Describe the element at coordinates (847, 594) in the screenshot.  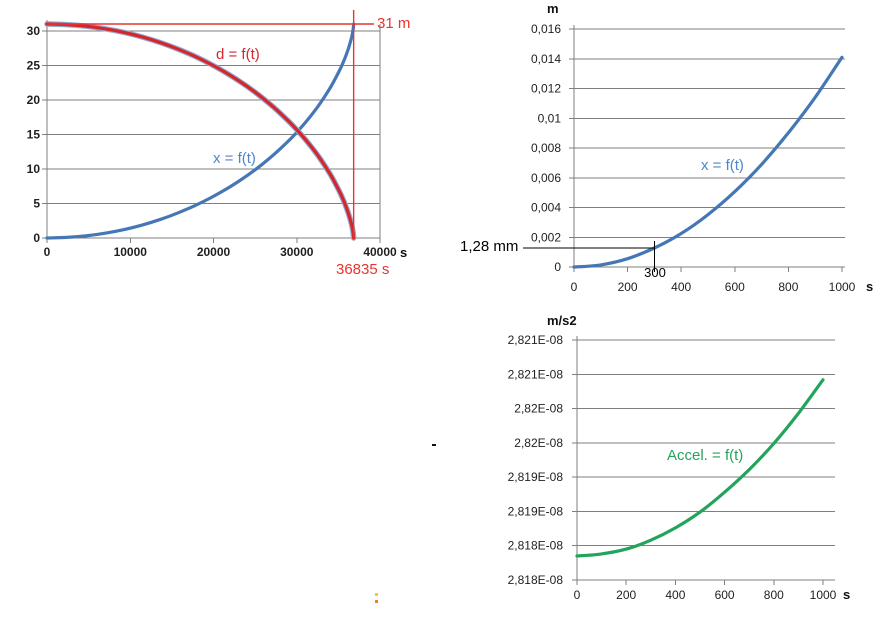
I see `x-axis-unit-chart3: s` at that location.